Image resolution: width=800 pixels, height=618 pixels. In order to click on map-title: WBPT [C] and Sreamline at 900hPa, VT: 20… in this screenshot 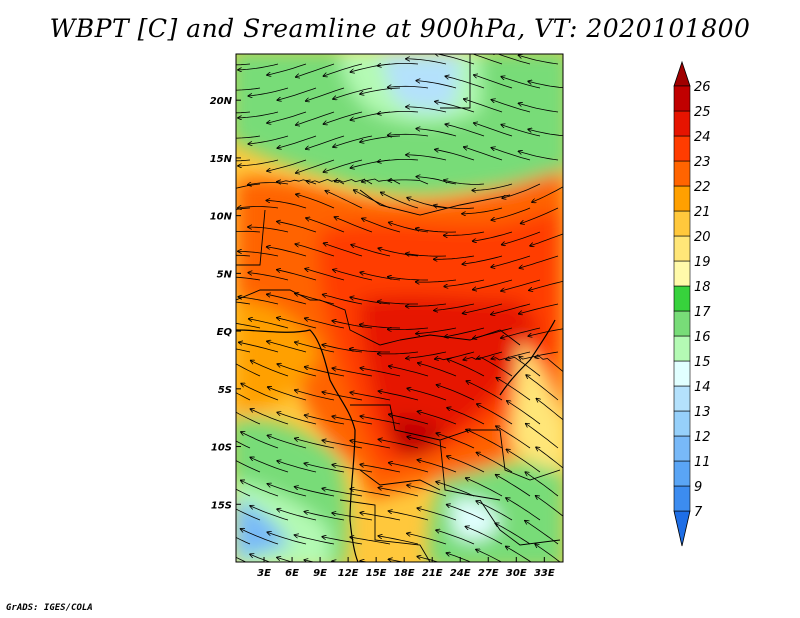, I will do `click(400, 28)`.